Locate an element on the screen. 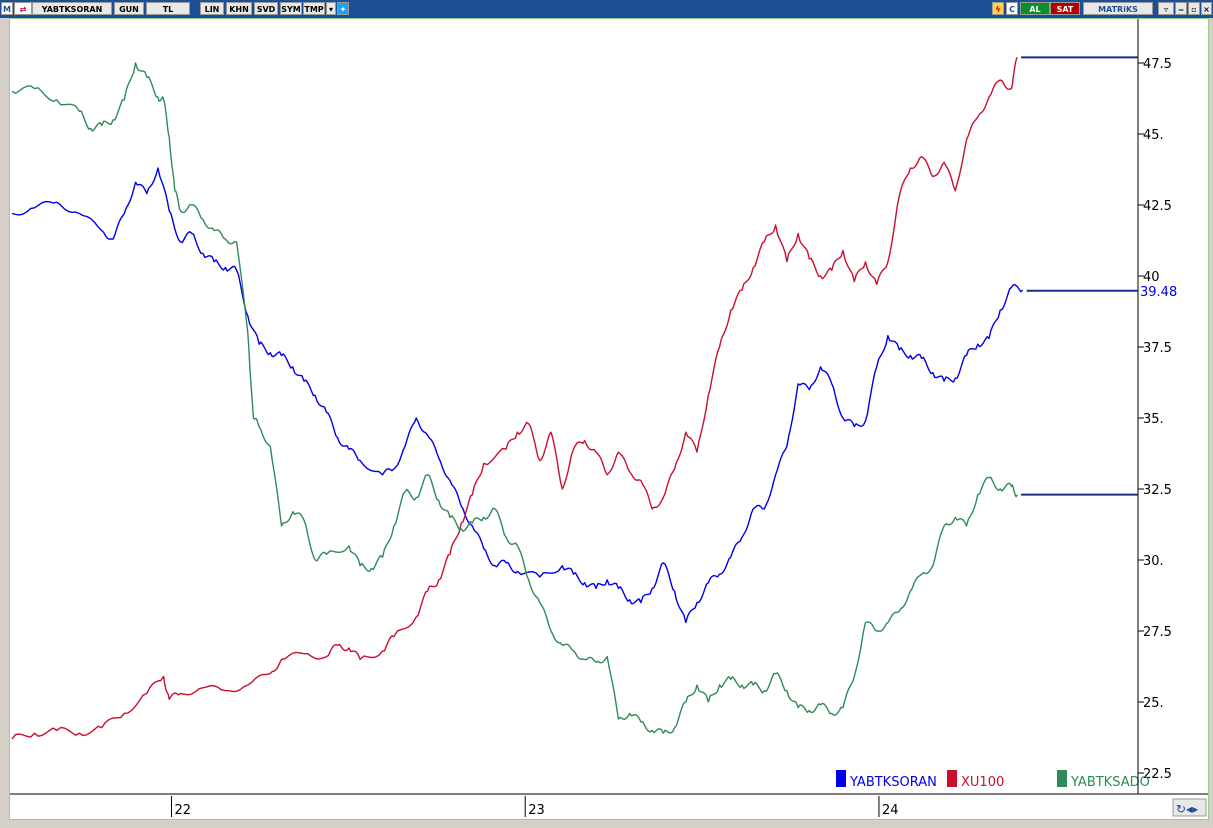  khn-button: KHN is located at coordinates (239, 8).